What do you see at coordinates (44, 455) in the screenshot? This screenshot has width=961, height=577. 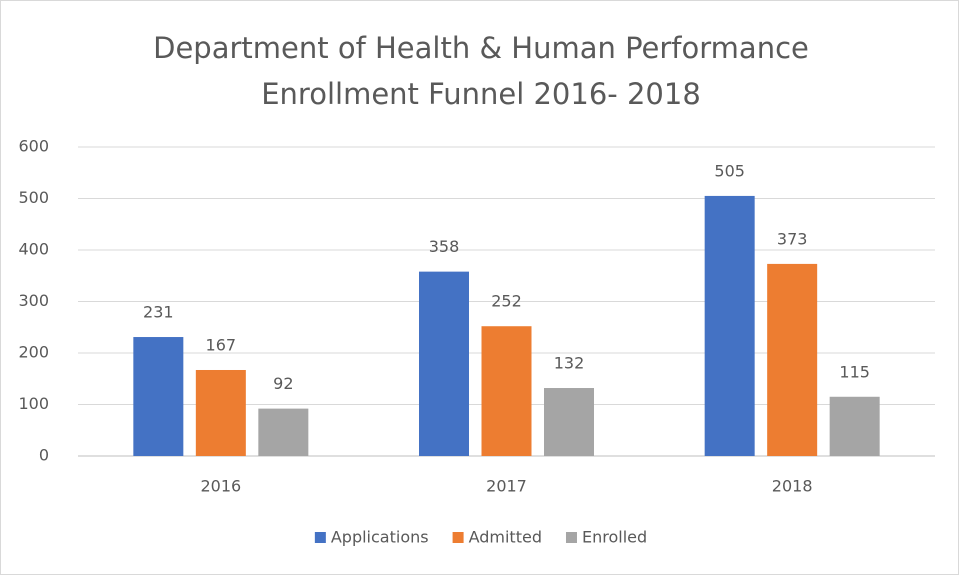 I see `y-tick-label: 0` at bounding box center [44, 455].